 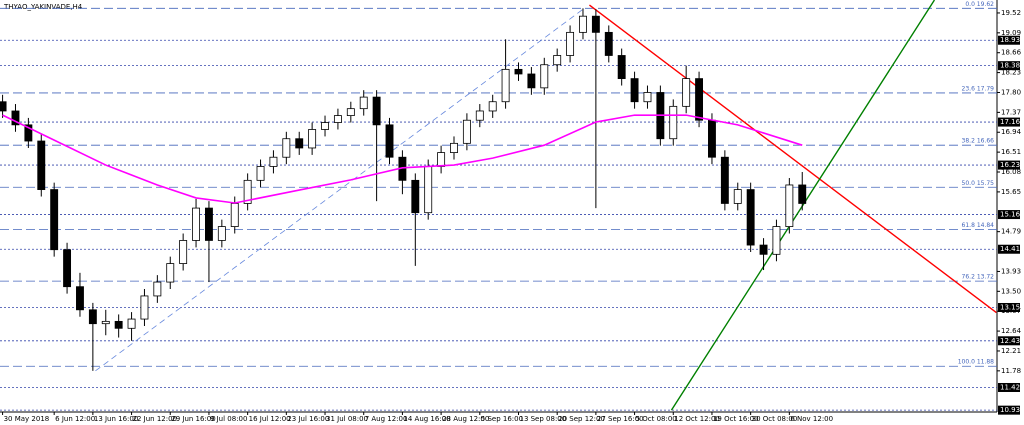 What do you see at coordinates (1011, 192) in the screenshot?
I see `y-tick-label: 15.65` at bounding box center [1011, 192].